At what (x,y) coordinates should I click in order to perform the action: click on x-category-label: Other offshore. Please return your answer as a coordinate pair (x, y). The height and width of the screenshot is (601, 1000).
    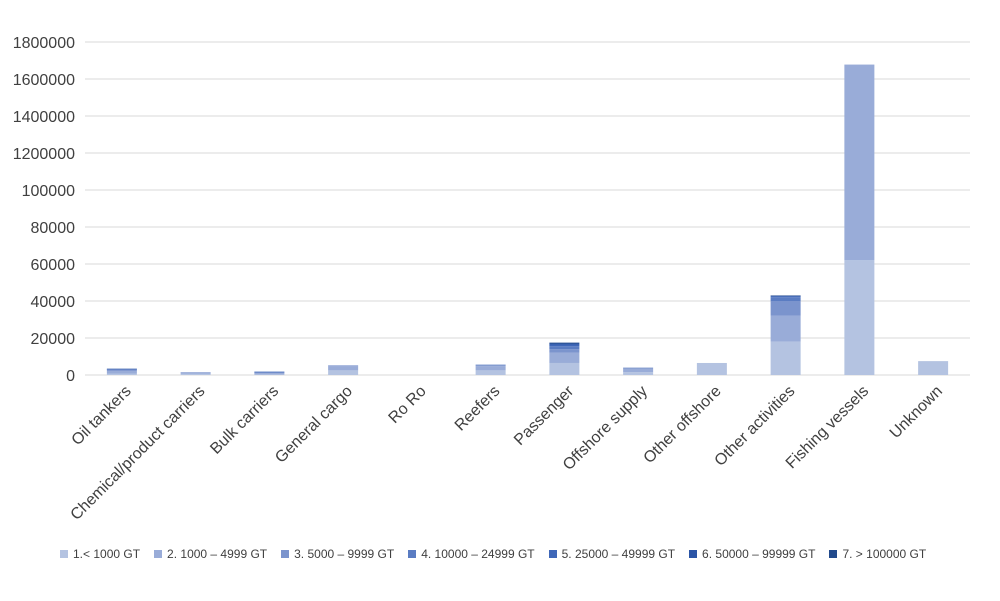
    Looking at the image, I should click on (683, 425).